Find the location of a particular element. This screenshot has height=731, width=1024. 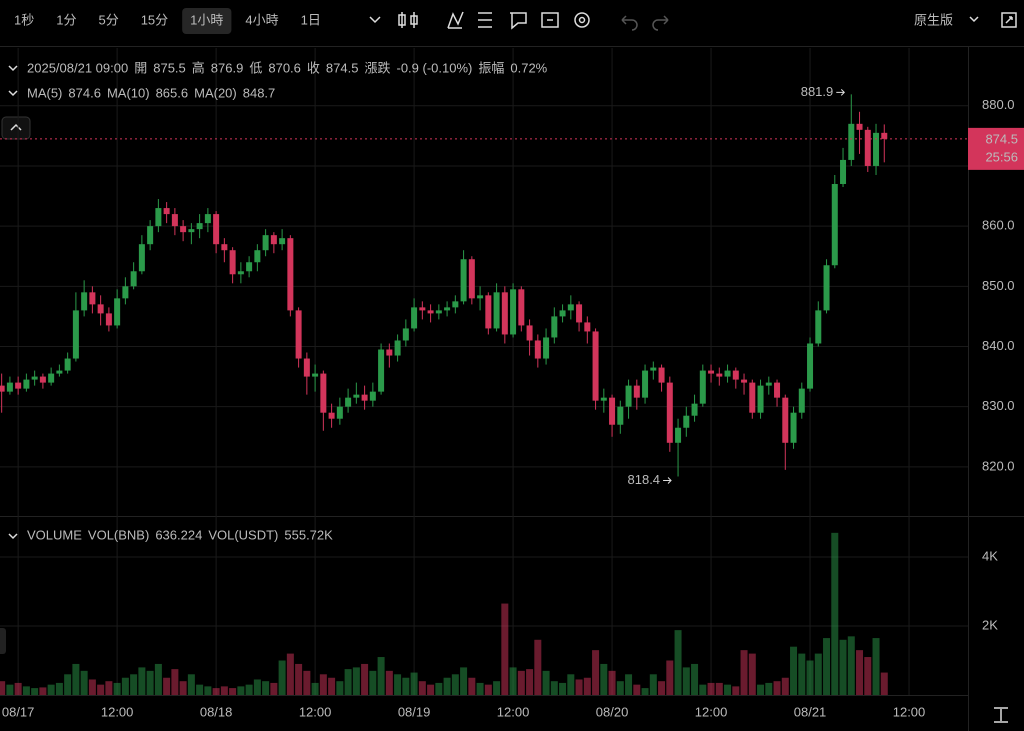

interval-button: 15分 is located at coordinates (154, 19).